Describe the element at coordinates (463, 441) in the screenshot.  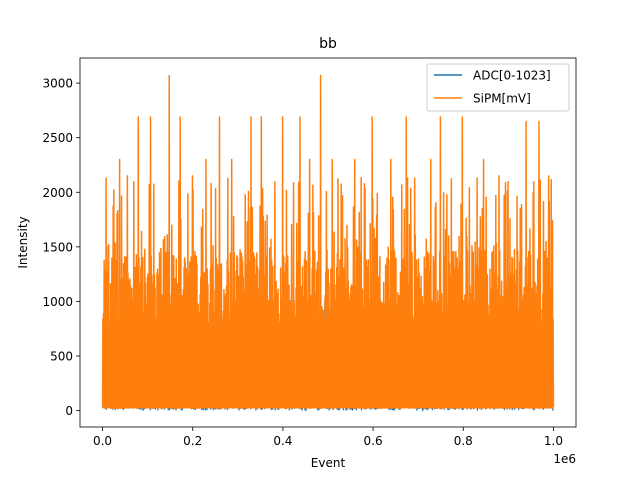
I see `x-tick-label: 0.8` at that location.